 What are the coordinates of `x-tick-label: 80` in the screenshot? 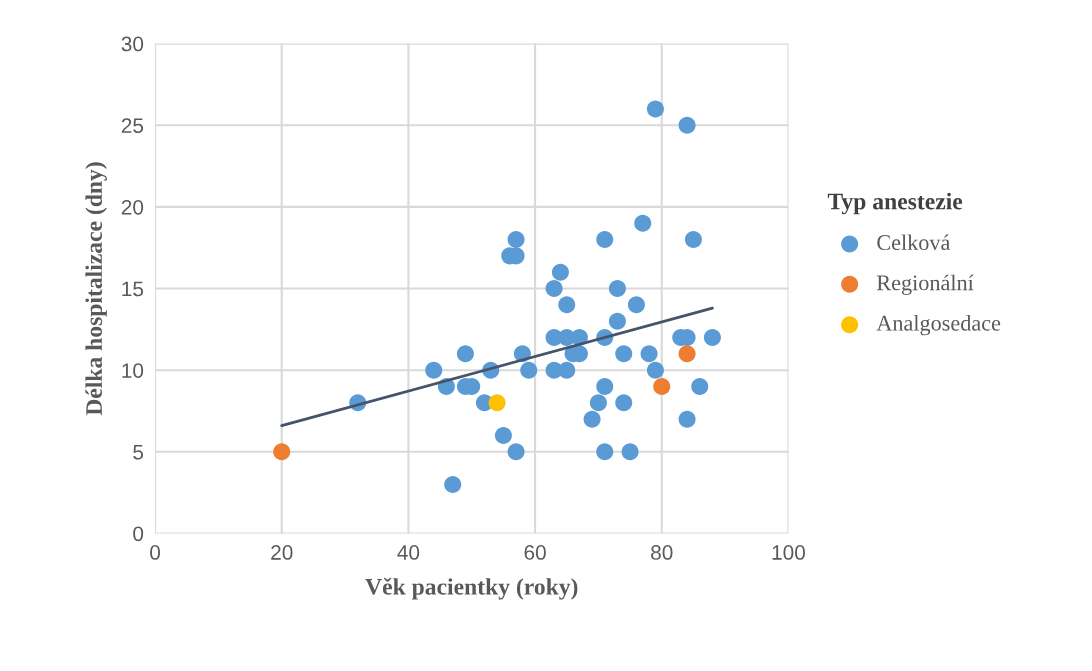 It's located at (662, 552).